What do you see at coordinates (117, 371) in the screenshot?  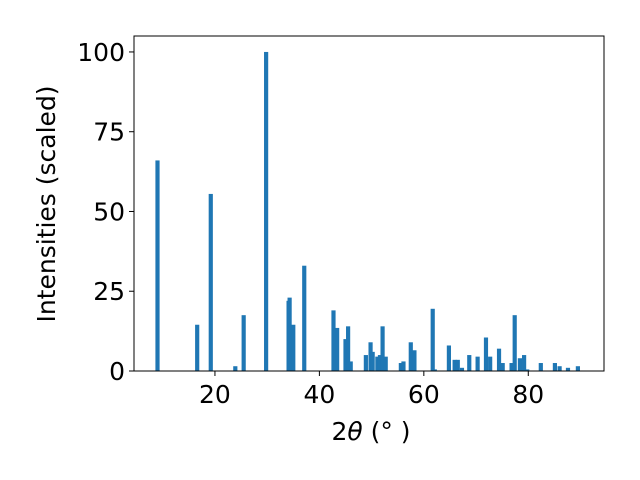 I see `y-tick-label: 0` at bounding box center [117, 371].